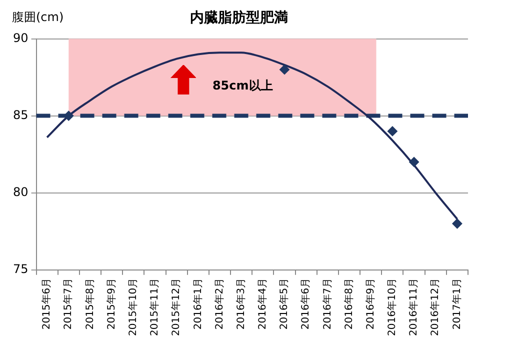 This screenshot has width=518, height=343. What do you see at coordinates (370, 304) in the screenshot?
I see `x-tick-label: 2016年9月` at bounding box center [370, 304].